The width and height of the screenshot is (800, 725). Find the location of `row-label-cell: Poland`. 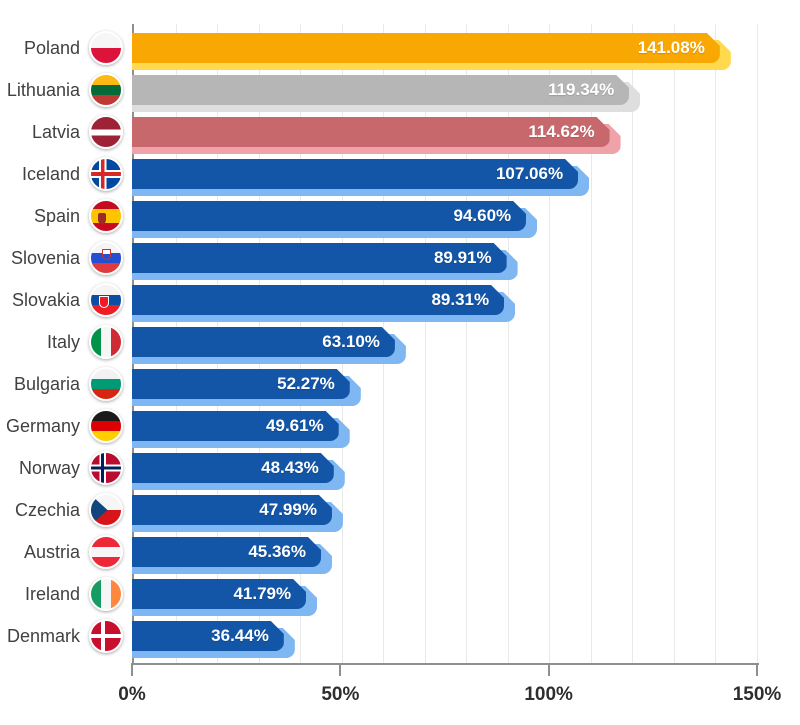

row-label-cell: Poland is located at coordinates (66, 47).